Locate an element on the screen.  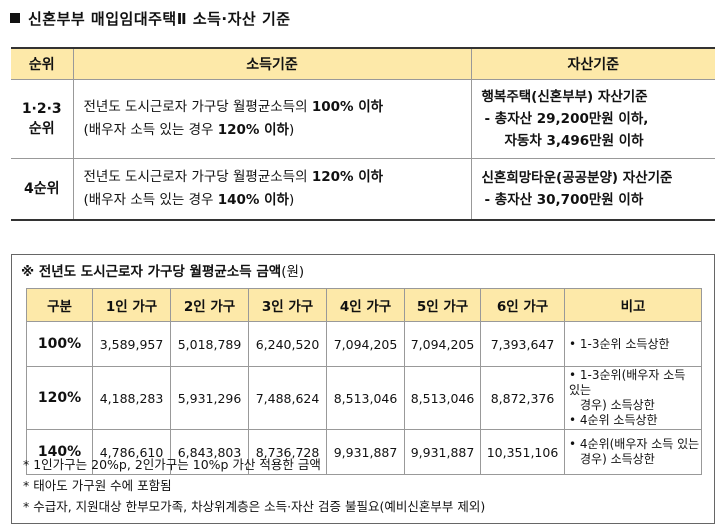
amount-cell: 8,736,728 is located at coordinates (287, 452).